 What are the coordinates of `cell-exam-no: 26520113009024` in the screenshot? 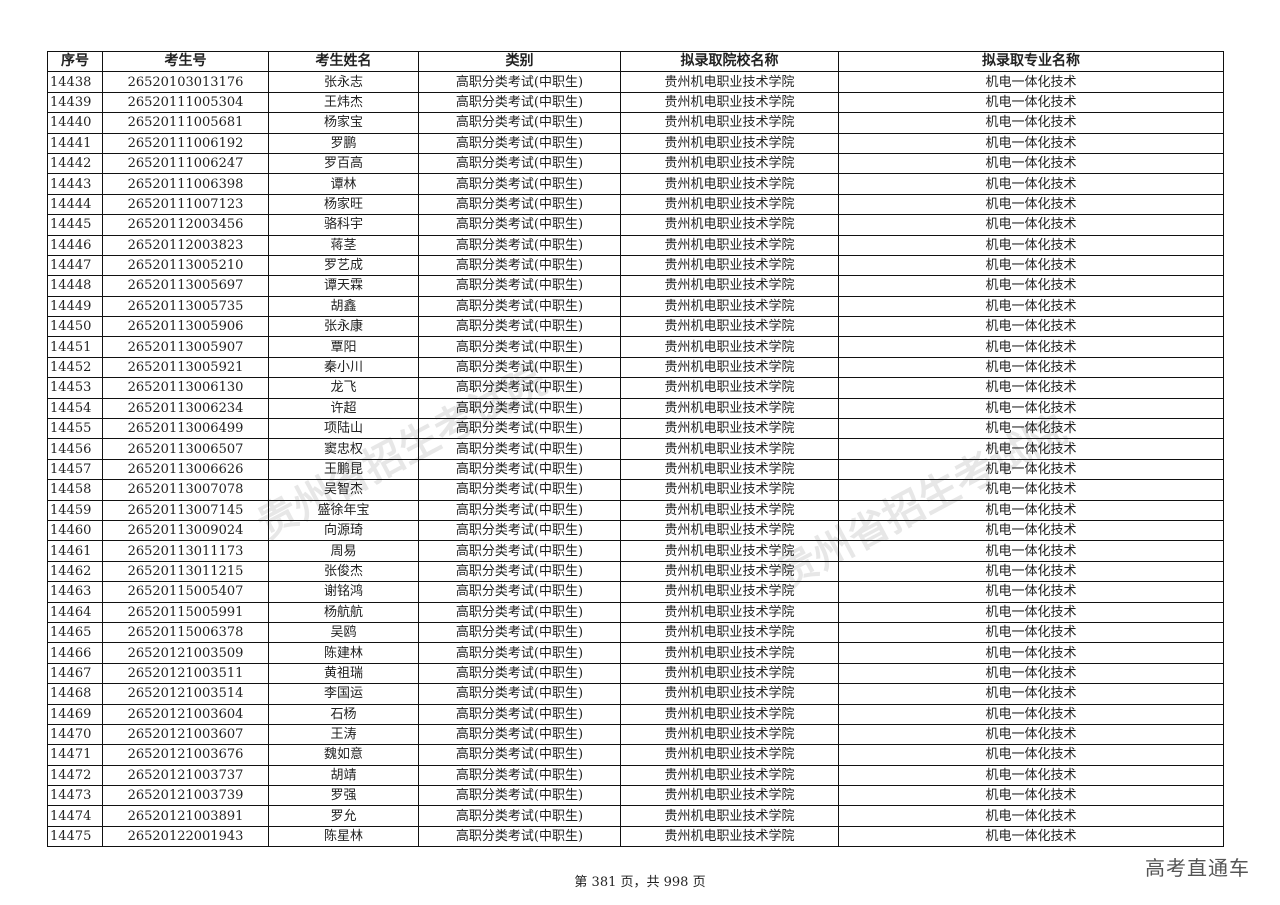 It's located at (185, 530).